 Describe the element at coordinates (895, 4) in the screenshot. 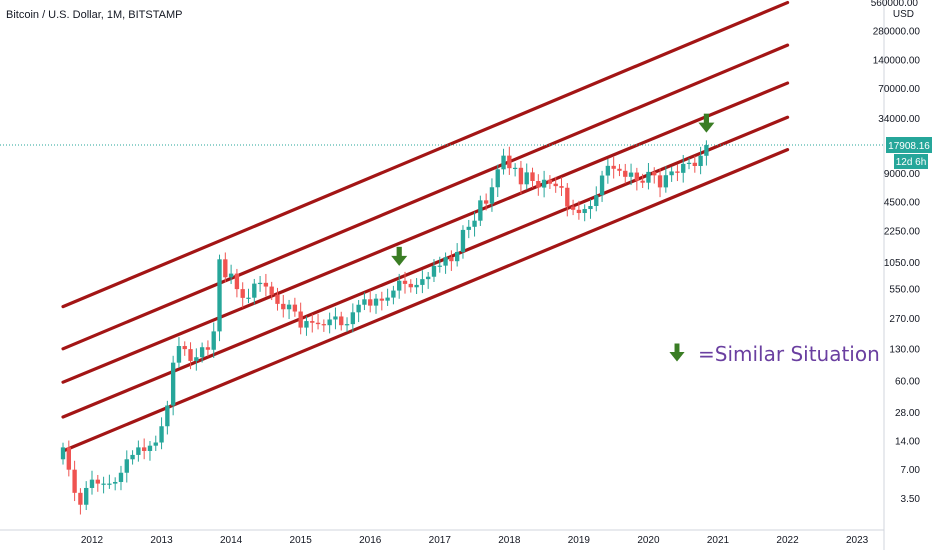

I see `y-tick-label-top: 560000.00` at that location.